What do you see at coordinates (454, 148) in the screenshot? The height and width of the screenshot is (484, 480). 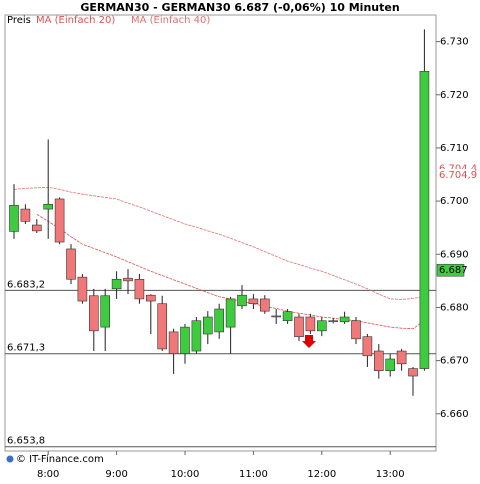 I see `y-tick-label: 6.710` at bounding box center [454, 148].